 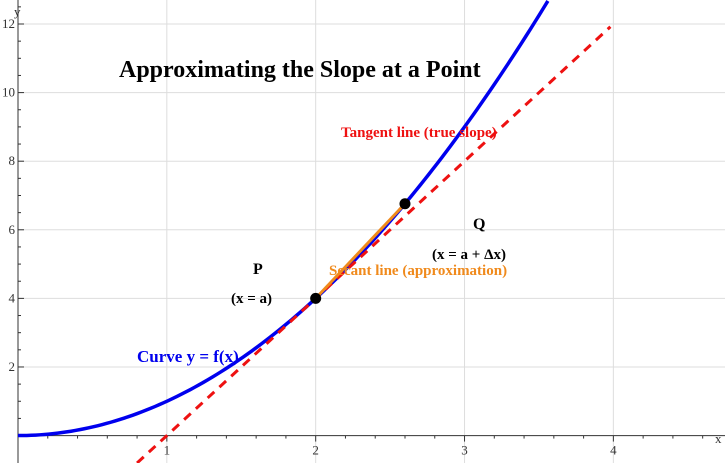 I want to click on secant-label: Secant line (approximation), so click(x=418, y=271).